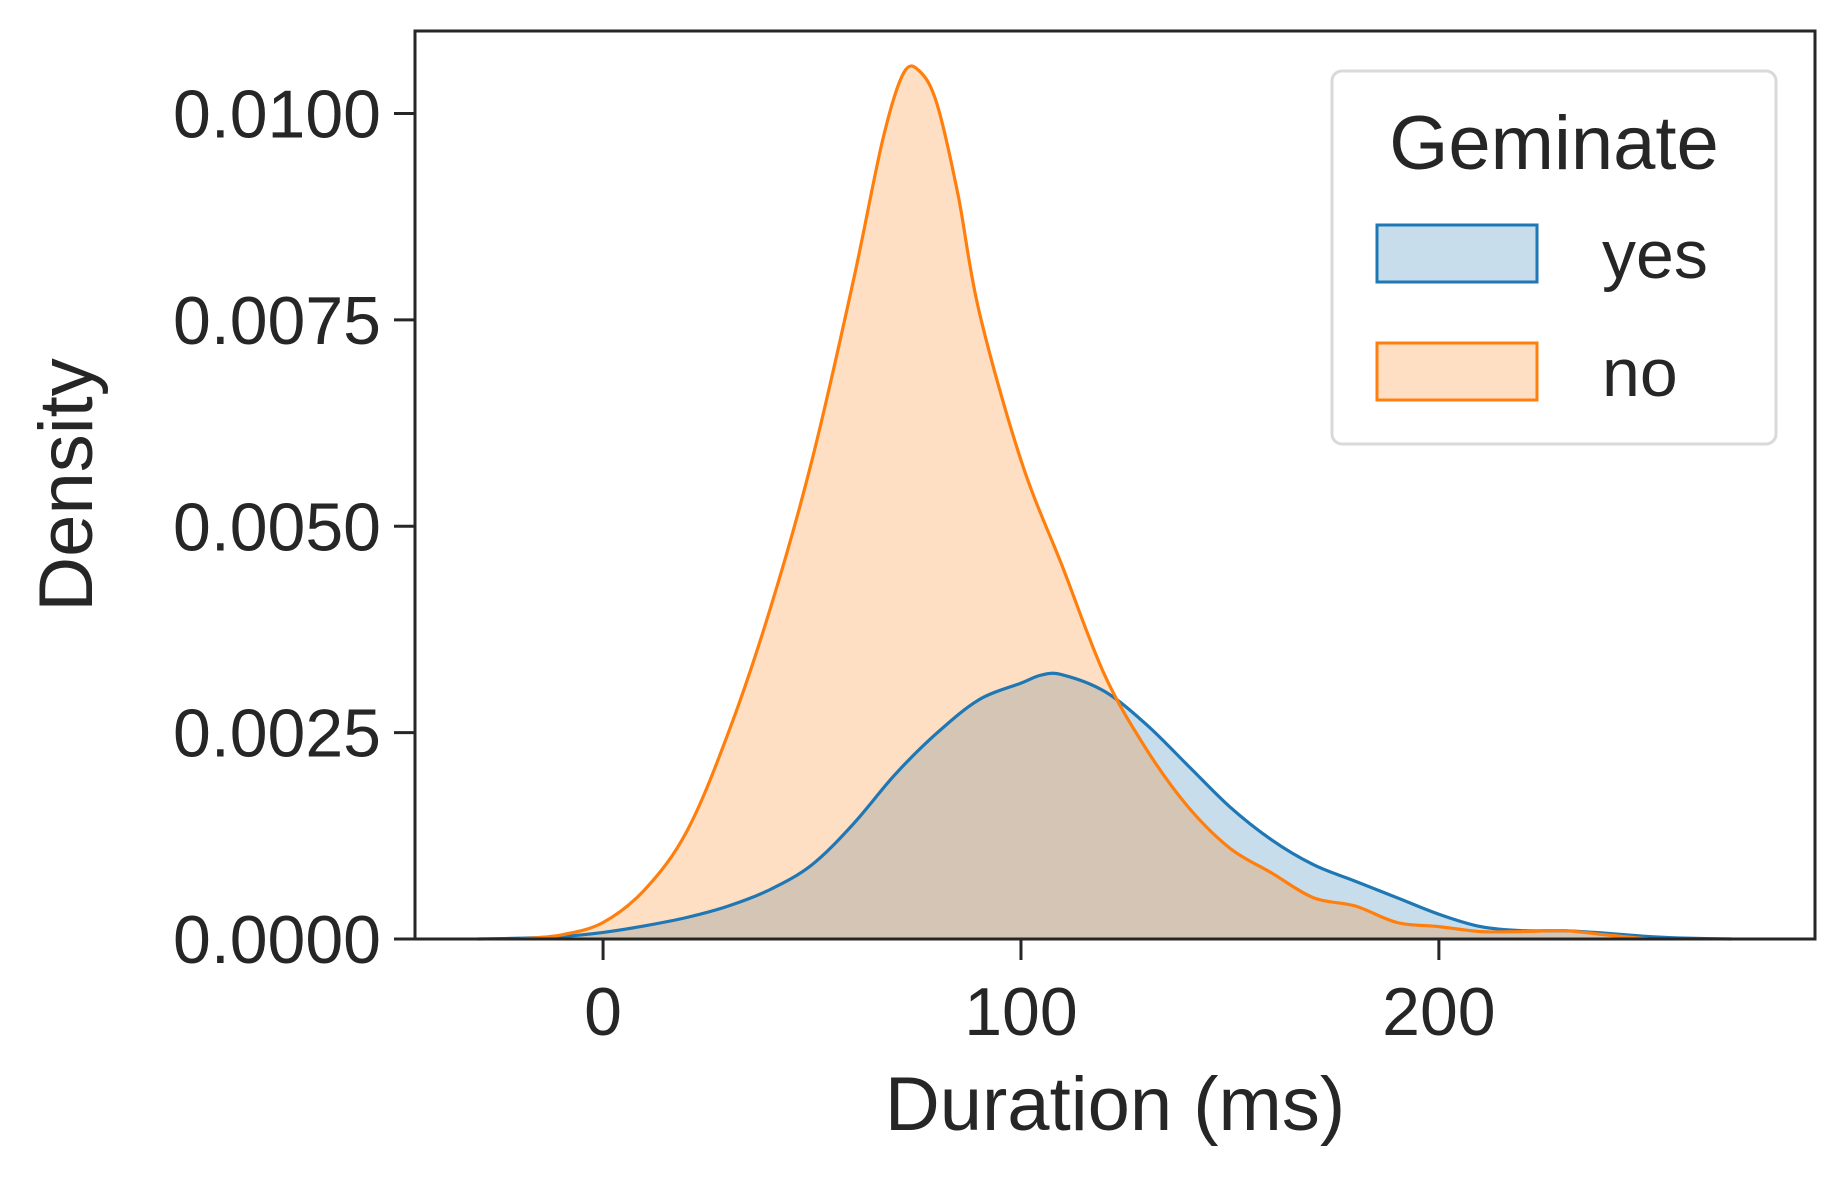 This screenshot has height=1184, width=1839. What do you see at coordinates (277, 527) in the screenshot?
I see `y-tick-label: 0.0050` at bounding box center [277, 527].